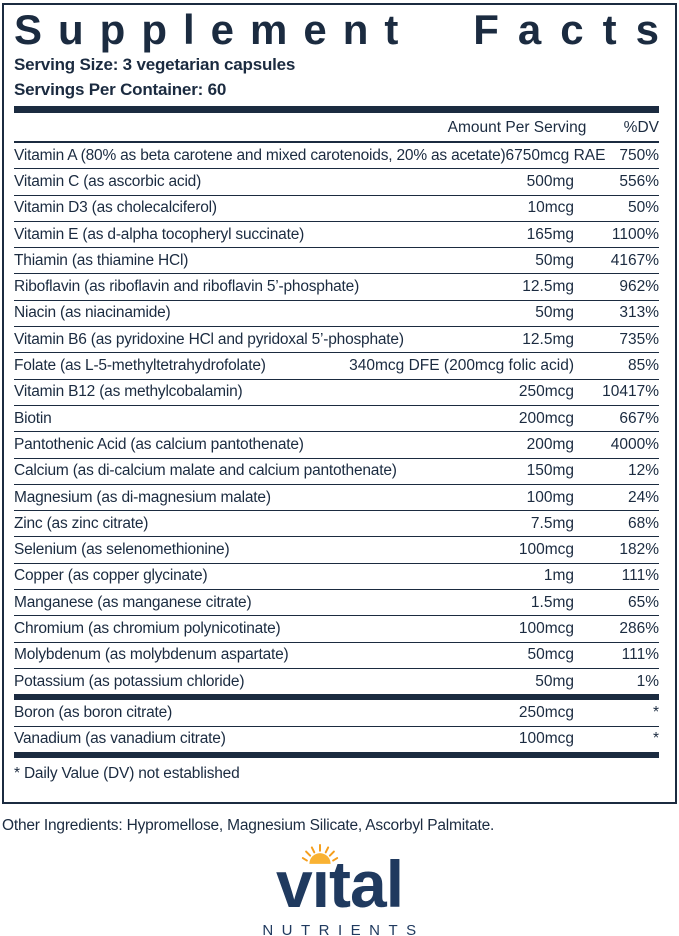 The image size is (679, 936). I want to click on nutrient-amount: 200mg, so click(550, 444).